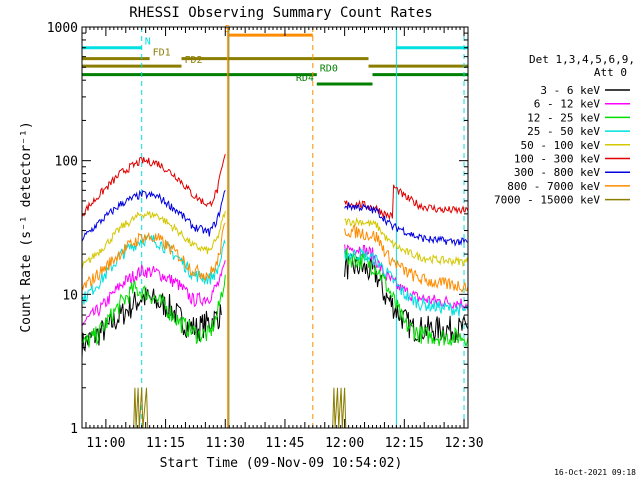  What do you see at coordinates (329, 69) in the screenshot?
I see `state-bar-label-rd0: RD0` at bounding box center [329, 69].